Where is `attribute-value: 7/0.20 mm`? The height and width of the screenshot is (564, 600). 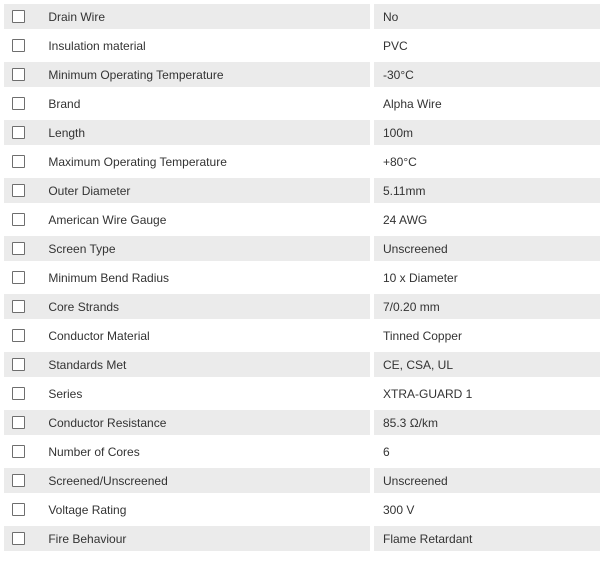
attribute-value: 7/0.20 mm is located at coordinates (487, 306).